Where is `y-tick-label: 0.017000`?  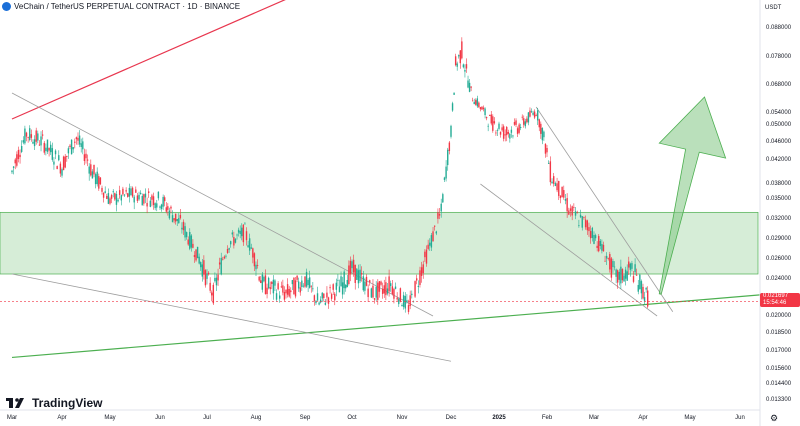 y-tick-label: 0.017000 is located at coordinates (779, 351).